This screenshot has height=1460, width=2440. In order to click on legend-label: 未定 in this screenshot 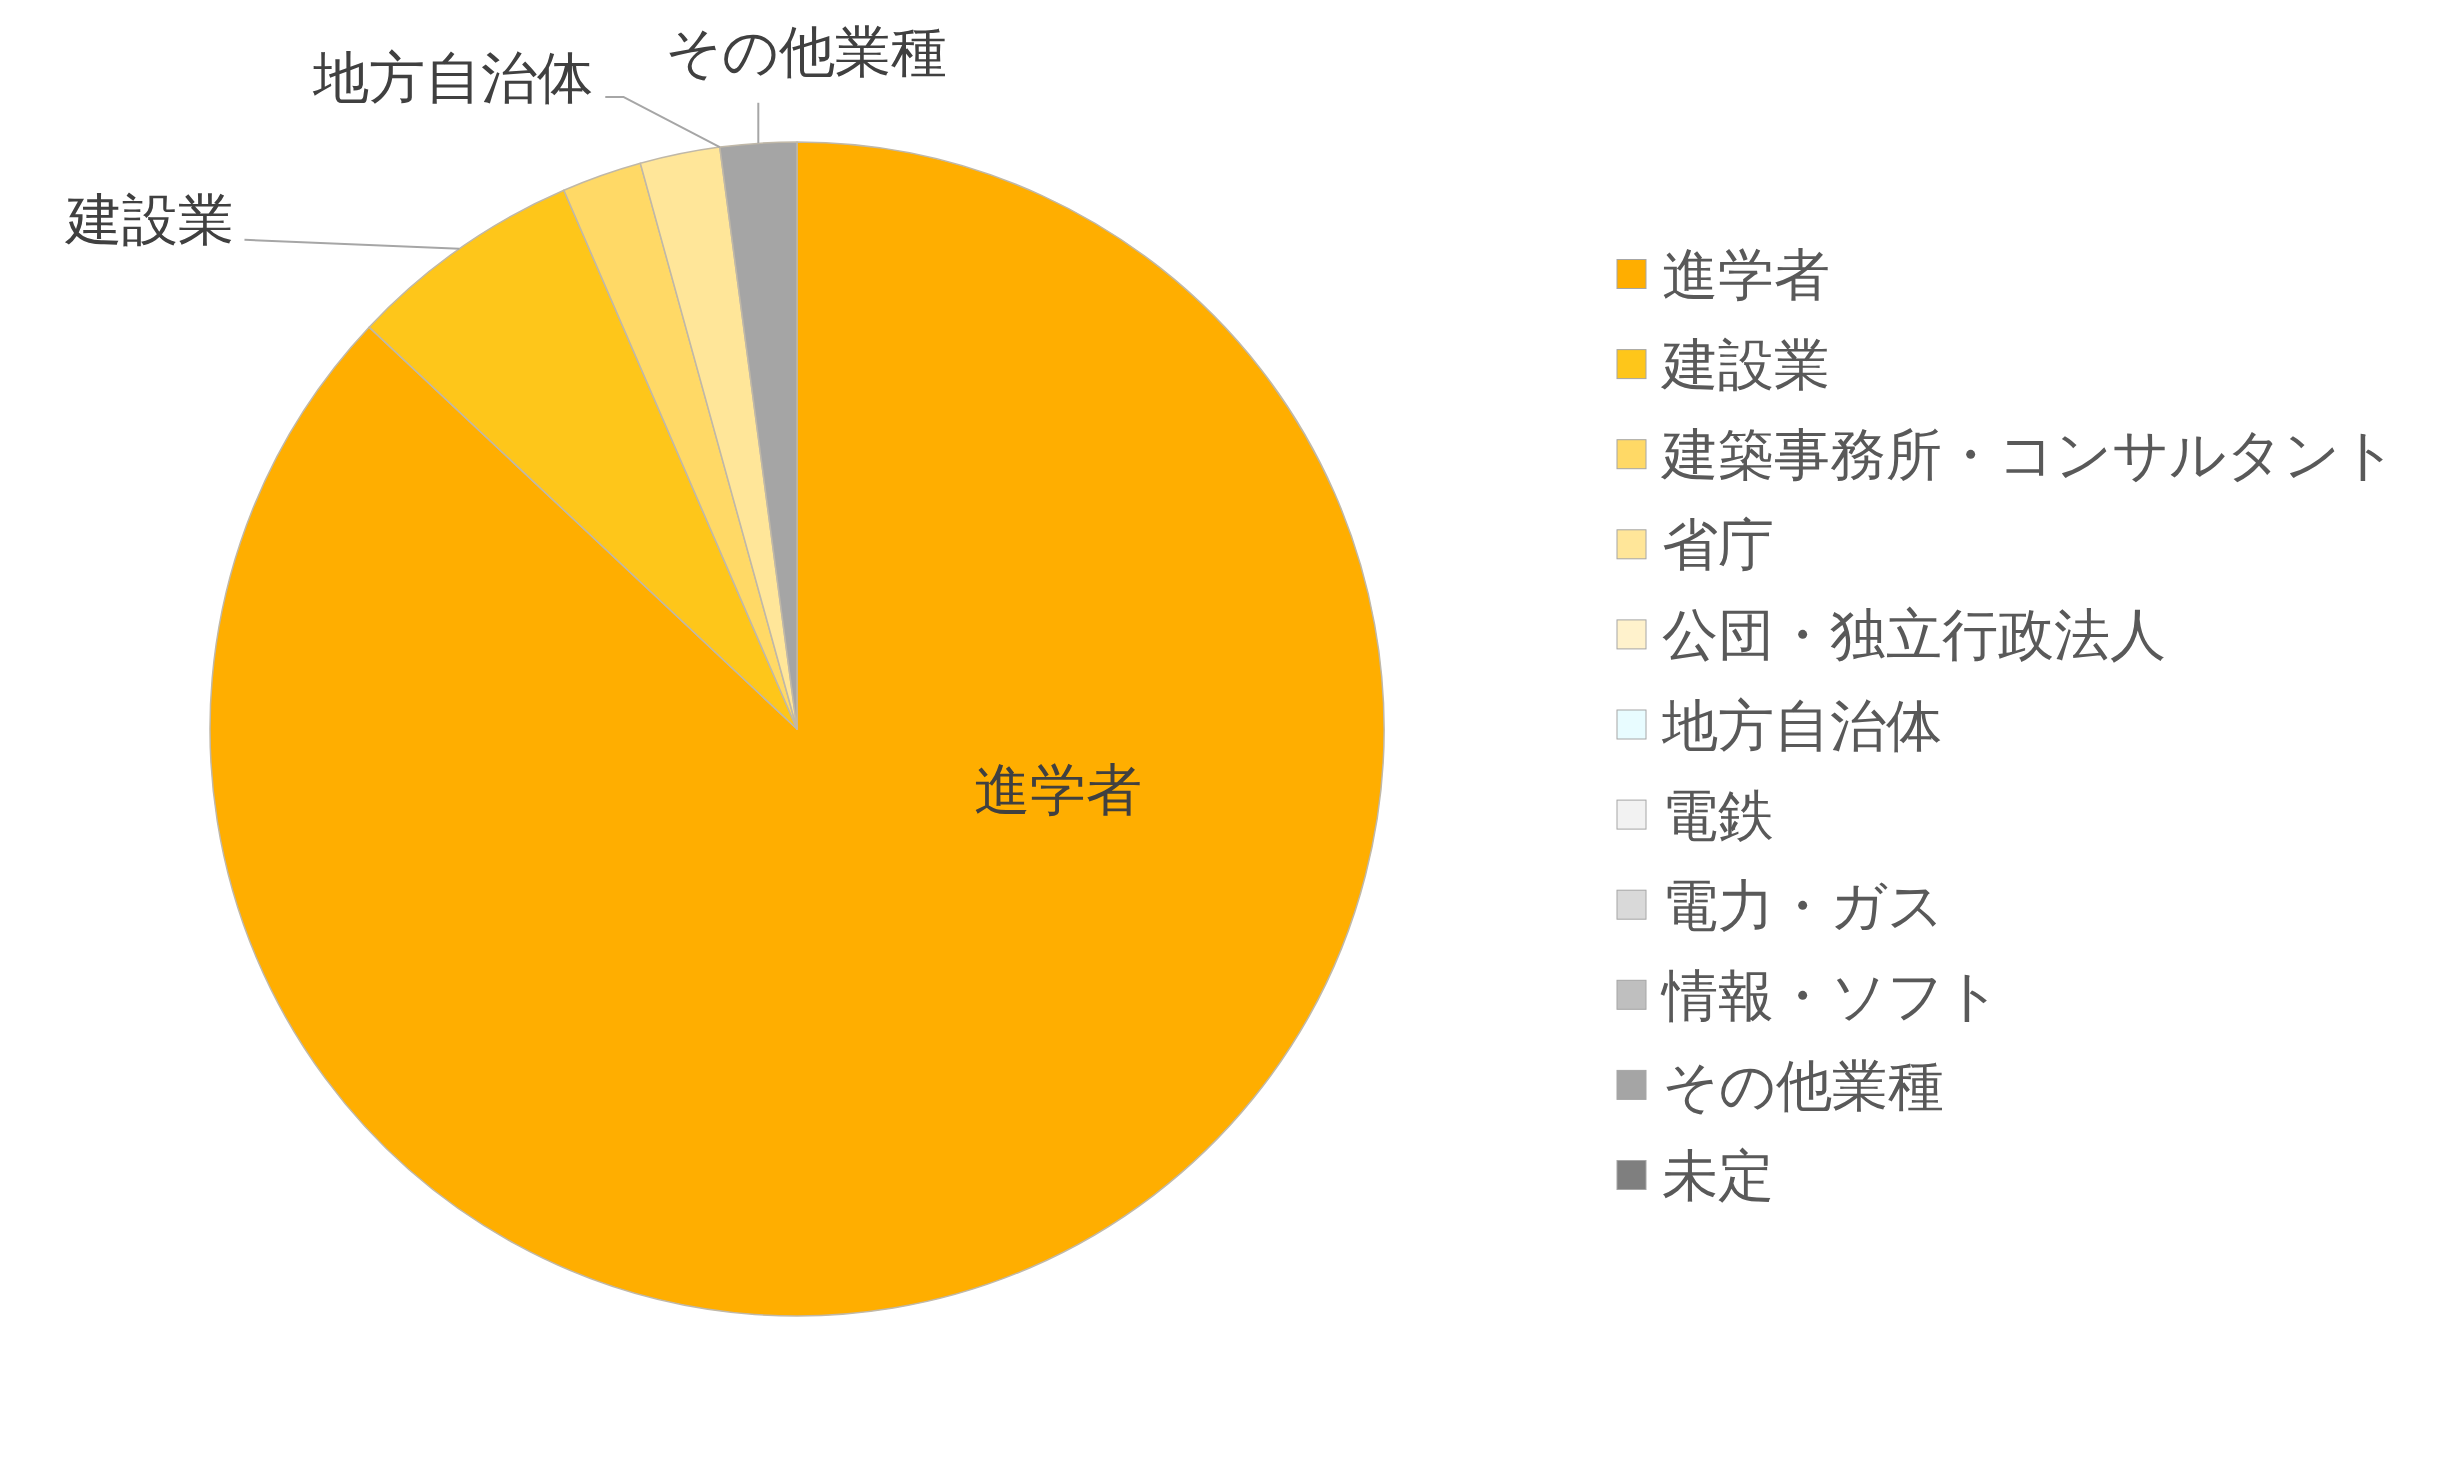, I will do `click(1718, 1175)`.